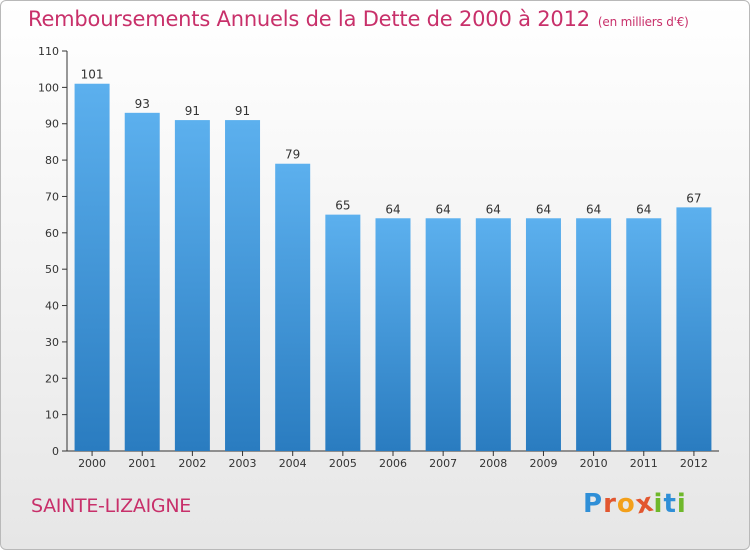  Describe the element at coordinates (643, 22) in the screenshot. I see `chart-unit-label: (en milliers d'€)` at that location.